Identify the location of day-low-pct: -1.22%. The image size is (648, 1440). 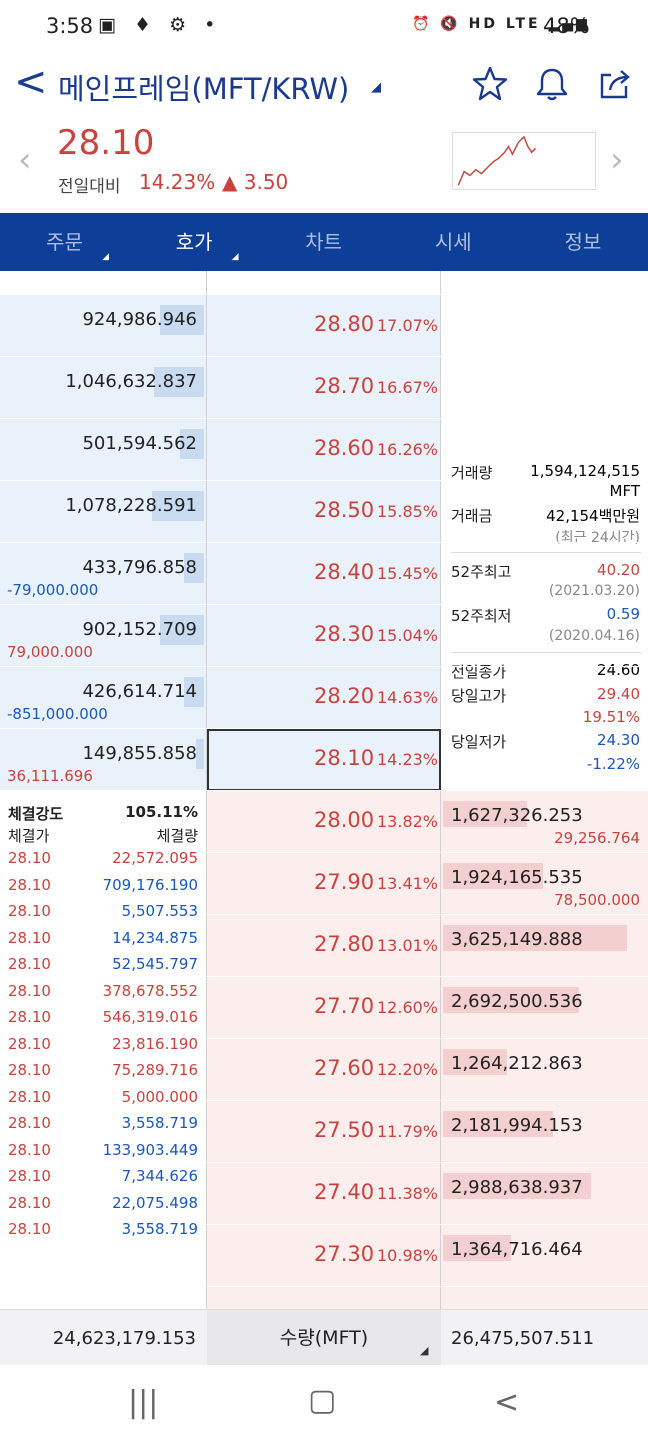
(613, 764).